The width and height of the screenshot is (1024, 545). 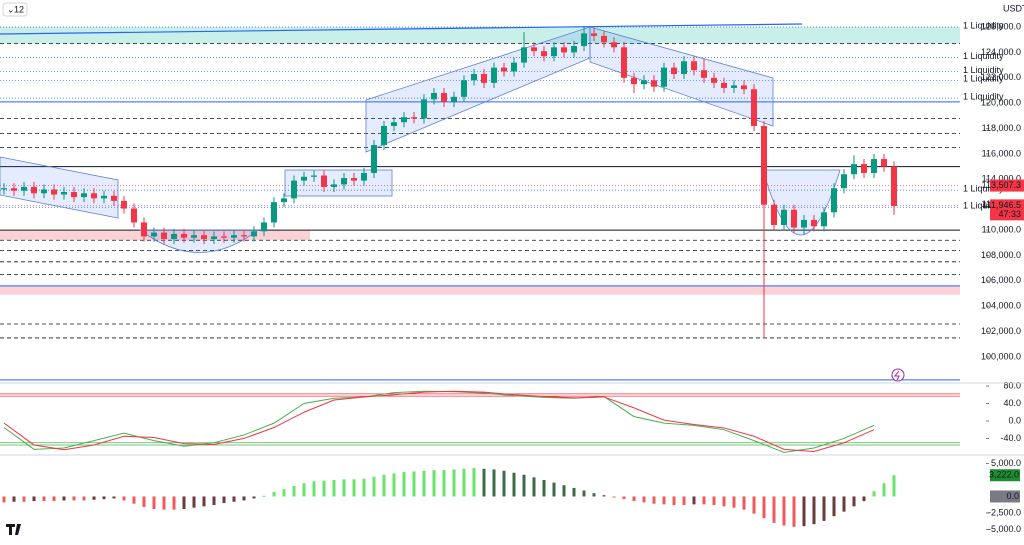 What do you see at coordinates (401, 29) in the screenshot?
I see `trend-line` at bounding box center [401, 29].